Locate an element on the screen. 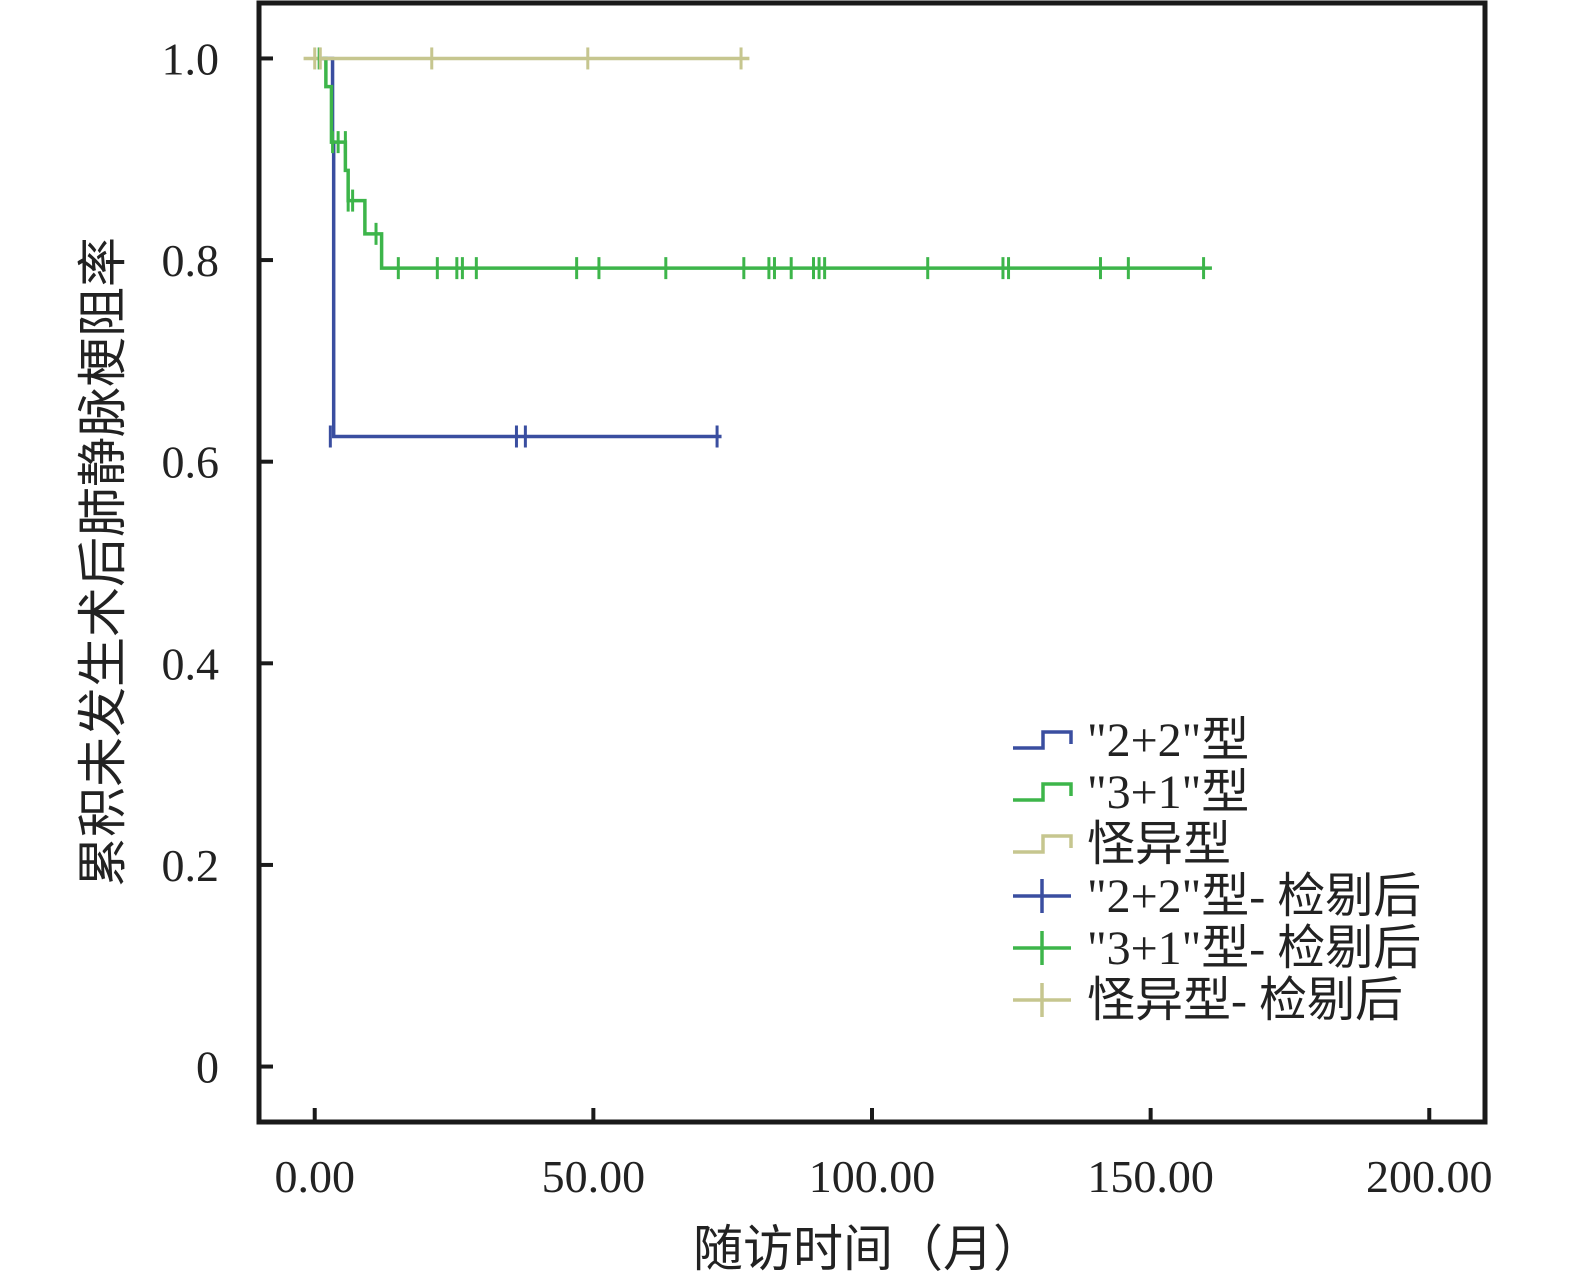 Image resolution: width=1575 pixels, height=1288 pixels. x-axis-title: 随访时间（月） is located at coordinates (868, 1249).